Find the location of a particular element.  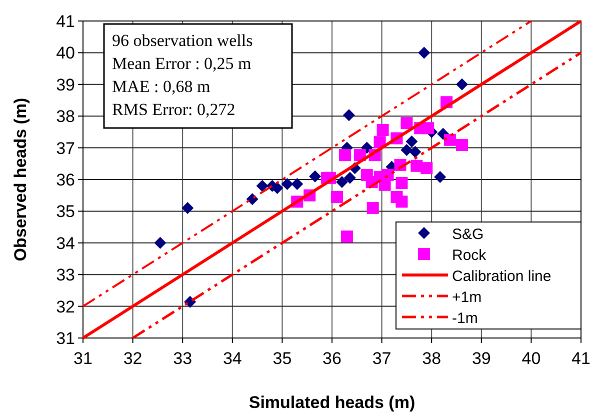

legend-label: Calibration line is located at coordinates (502, 276).